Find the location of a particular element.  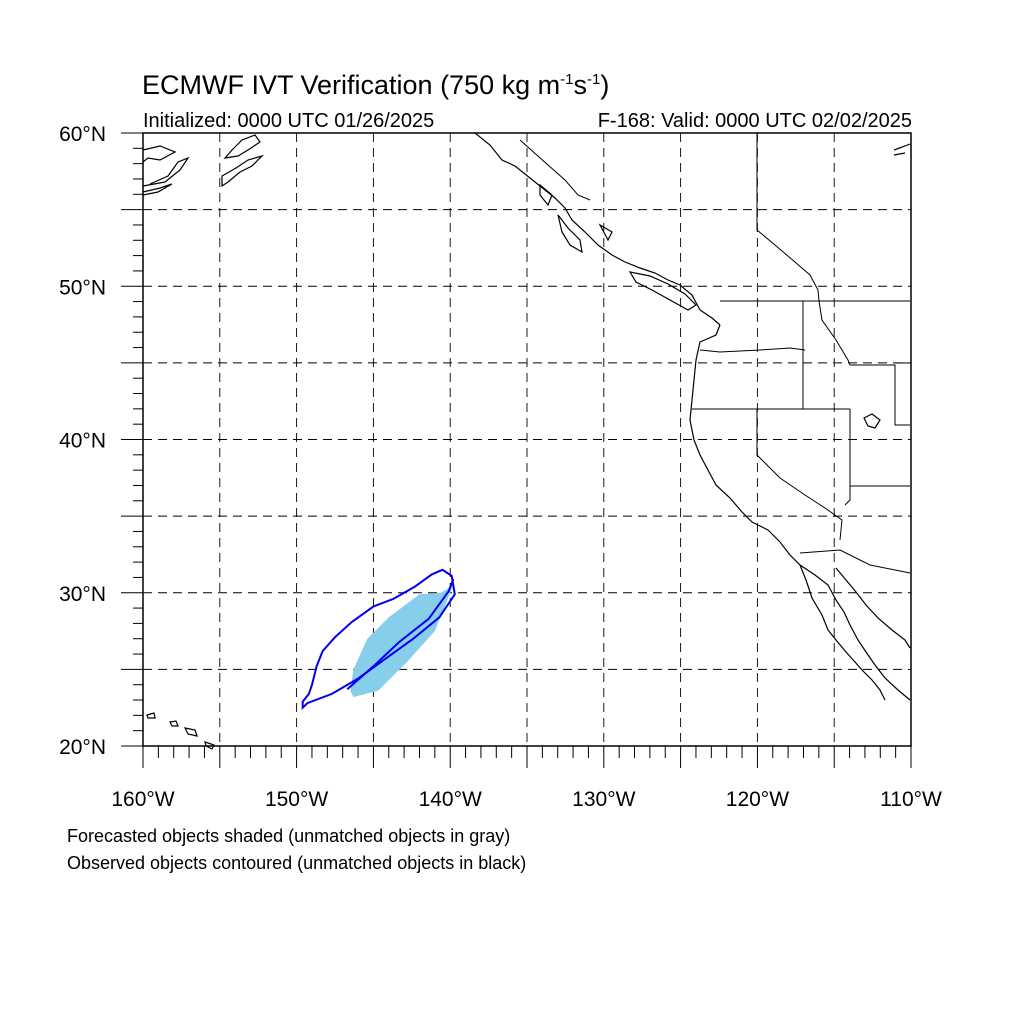

coastline-panhandle is located at coordinates (597, 229).